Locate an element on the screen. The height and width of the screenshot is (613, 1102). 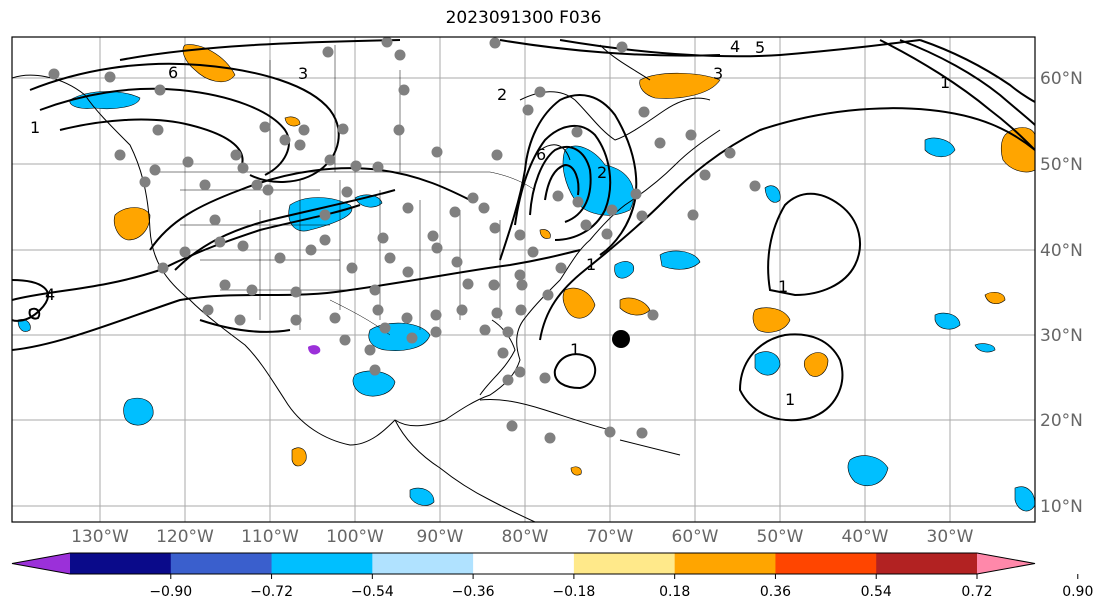
lon-label: 120°W is located at coordinates (185, 537).